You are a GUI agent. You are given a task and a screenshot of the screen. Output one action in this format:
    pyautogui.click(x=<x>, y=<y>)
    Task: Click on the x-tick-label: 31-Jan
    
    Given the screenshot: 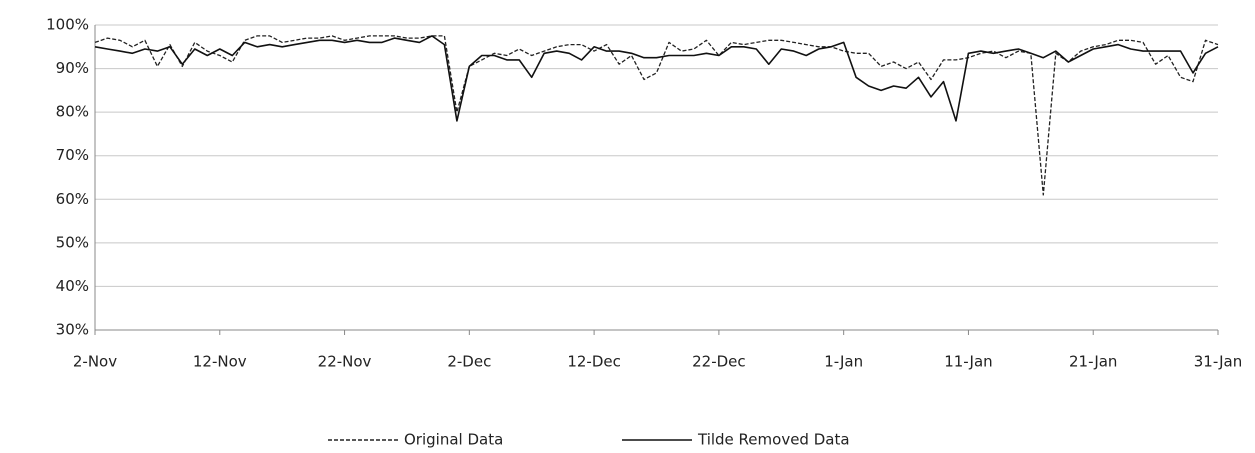 What is the action you would take?
    pyautogui.click(x=1218, y=362)
    